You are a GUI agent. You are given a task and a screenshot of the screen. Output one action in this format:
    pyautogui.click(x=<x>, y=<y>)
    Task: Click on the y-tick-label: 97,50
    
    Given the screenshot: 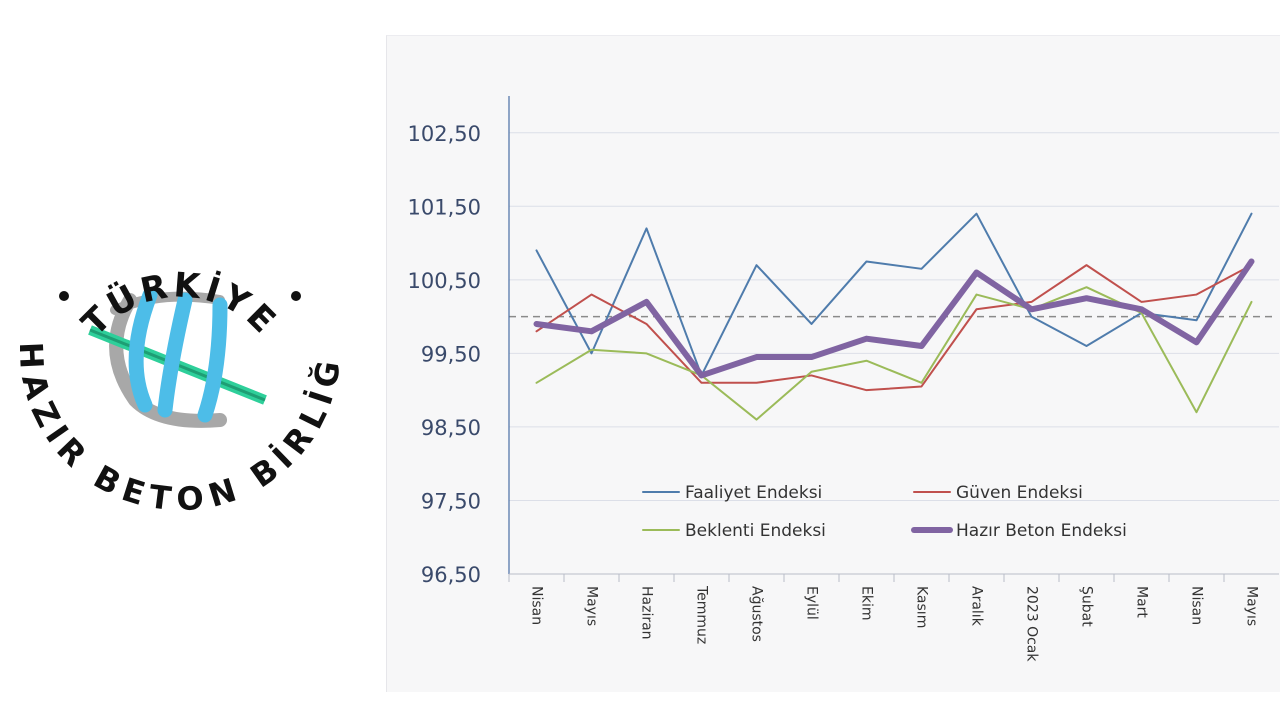 What is the action you would take?
    pyautogui.click(x=451, y=501)
    